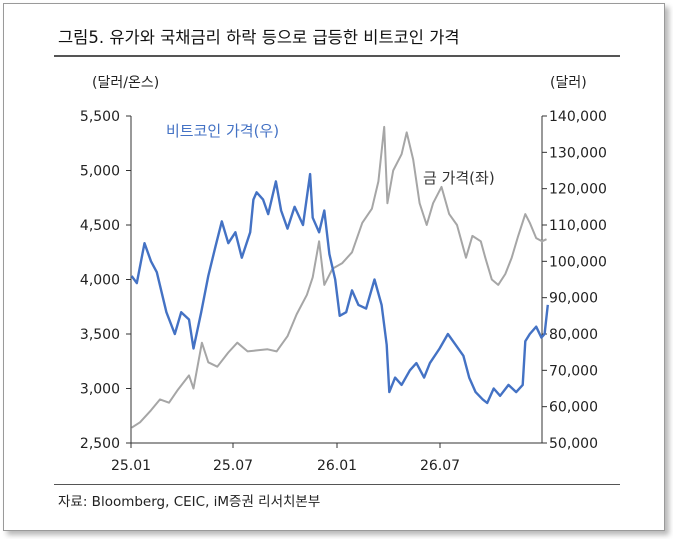 This screenshot has height=539, width=673. I want to click on y-right-tick-label: 60,000, so click(573, 408).